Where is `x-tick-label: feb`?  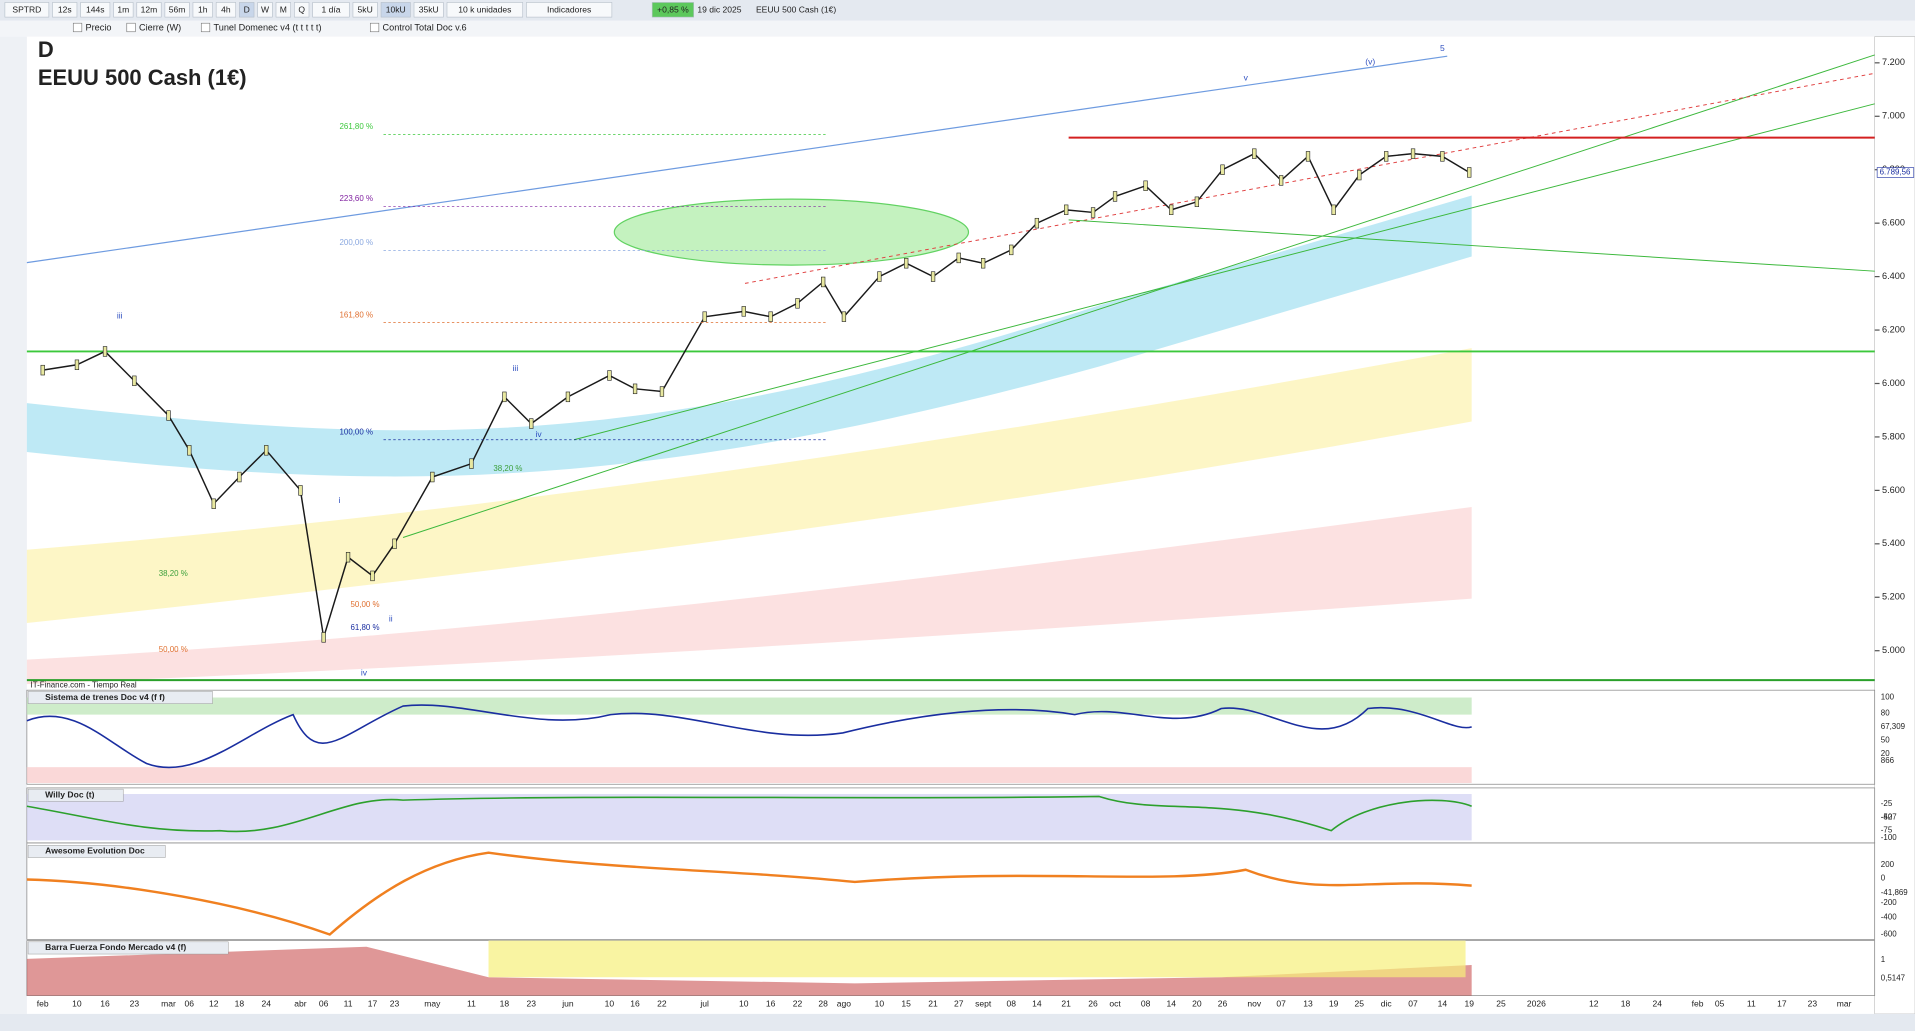
x-tick-label: feb is located at coordinates (1698, 1003).